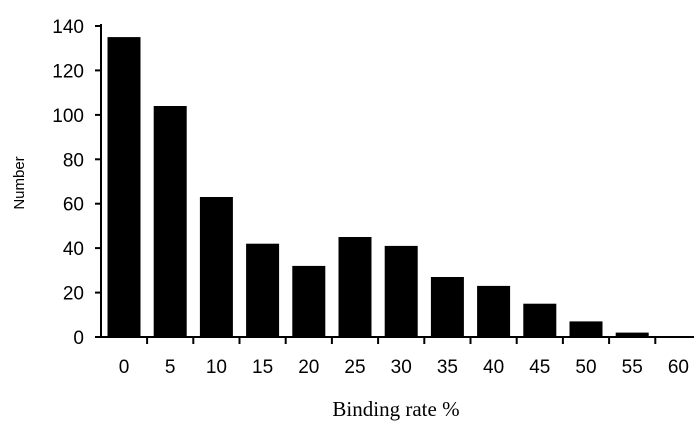  What do you see at coordinates (308, 367) in the screenshot?
I see `x-tick-label-20: 20` at bounding box center [308, 367].